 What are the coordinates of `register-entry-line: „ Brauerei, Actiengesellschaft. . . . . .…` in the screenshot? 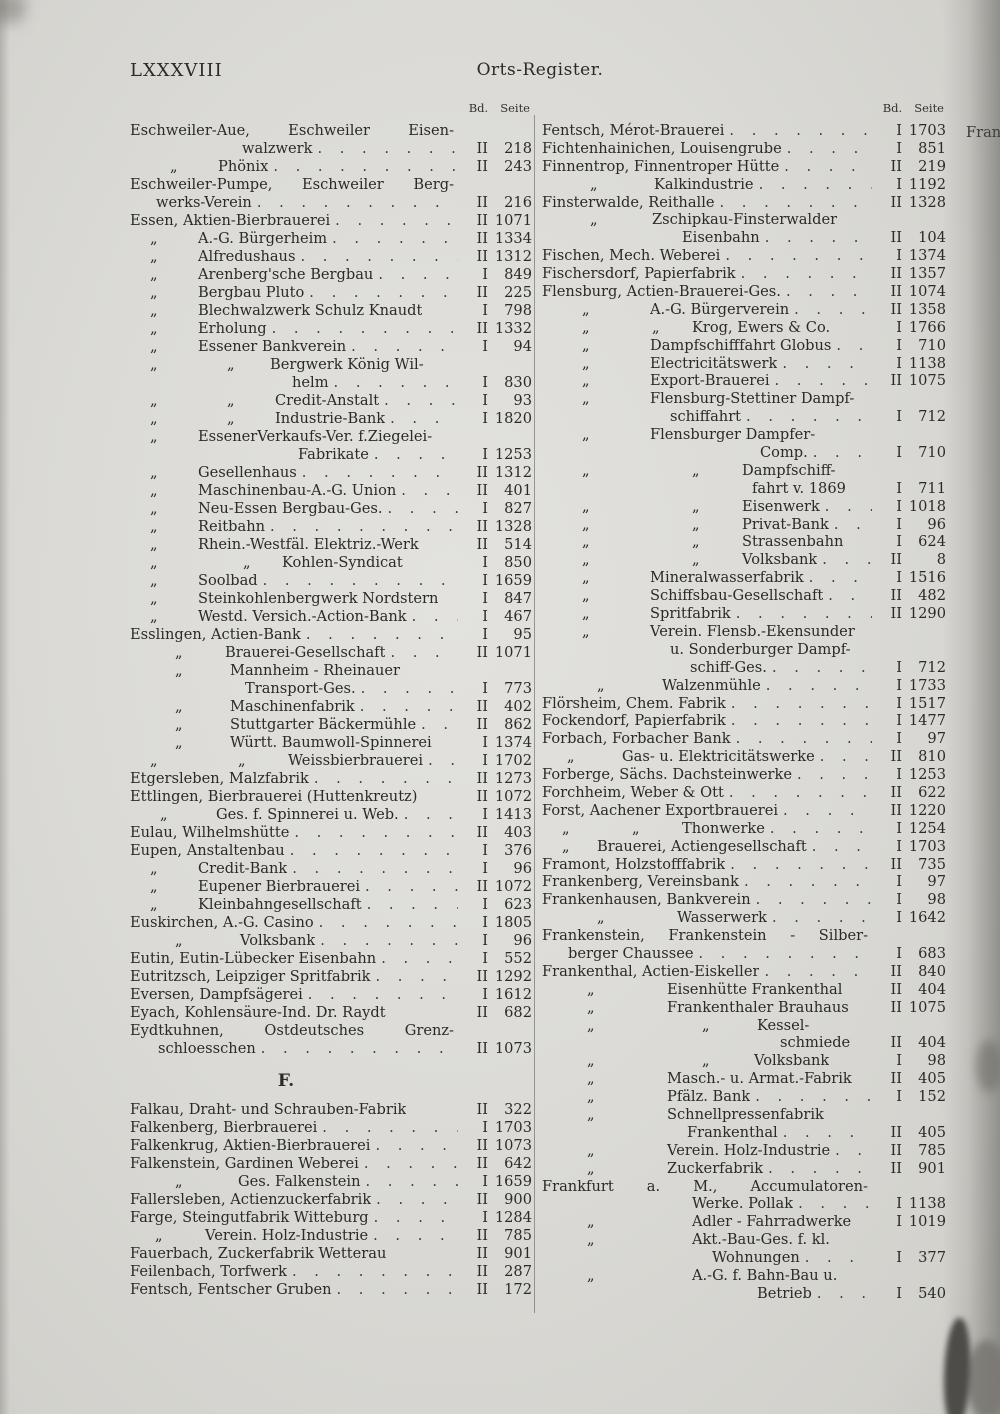 It's located at (744, 847).